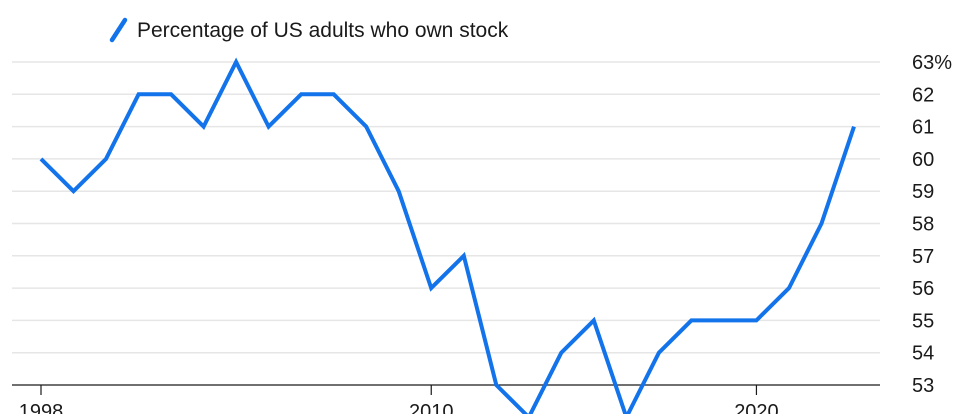  I want to click on y-tick-label: 60, so click(923, 160).